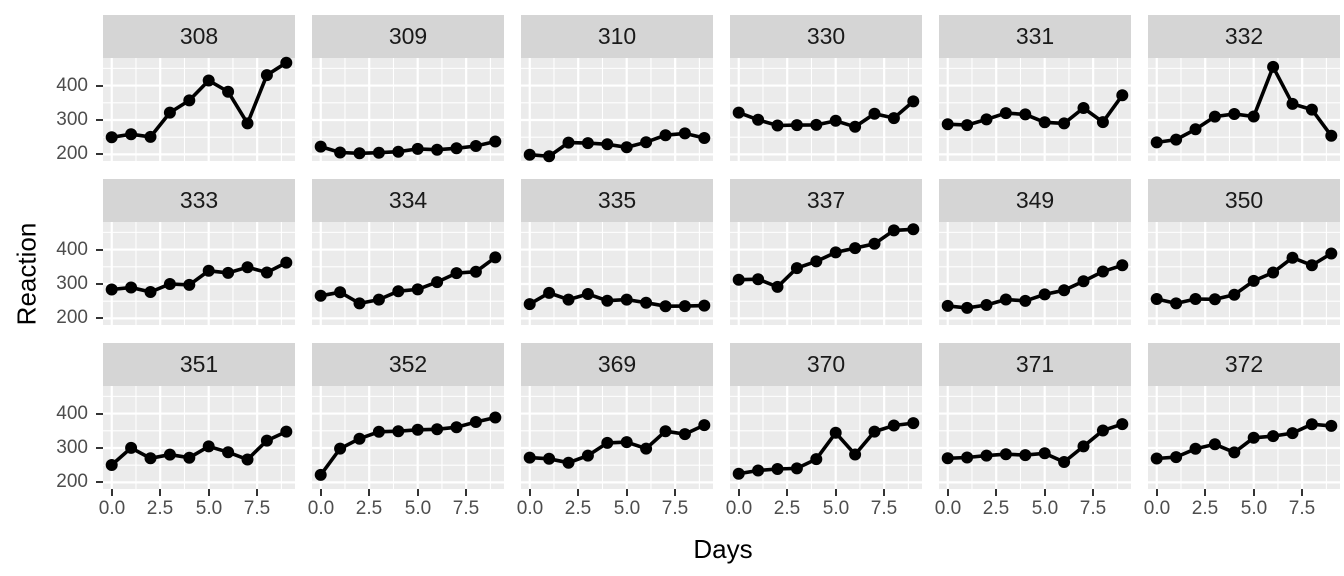 Image resolution: width=1344 pixels, height=576 pixels. Describe the element at coordinates (723, 549) in the screenshot. I see `x-axis-title: Days` at that location.